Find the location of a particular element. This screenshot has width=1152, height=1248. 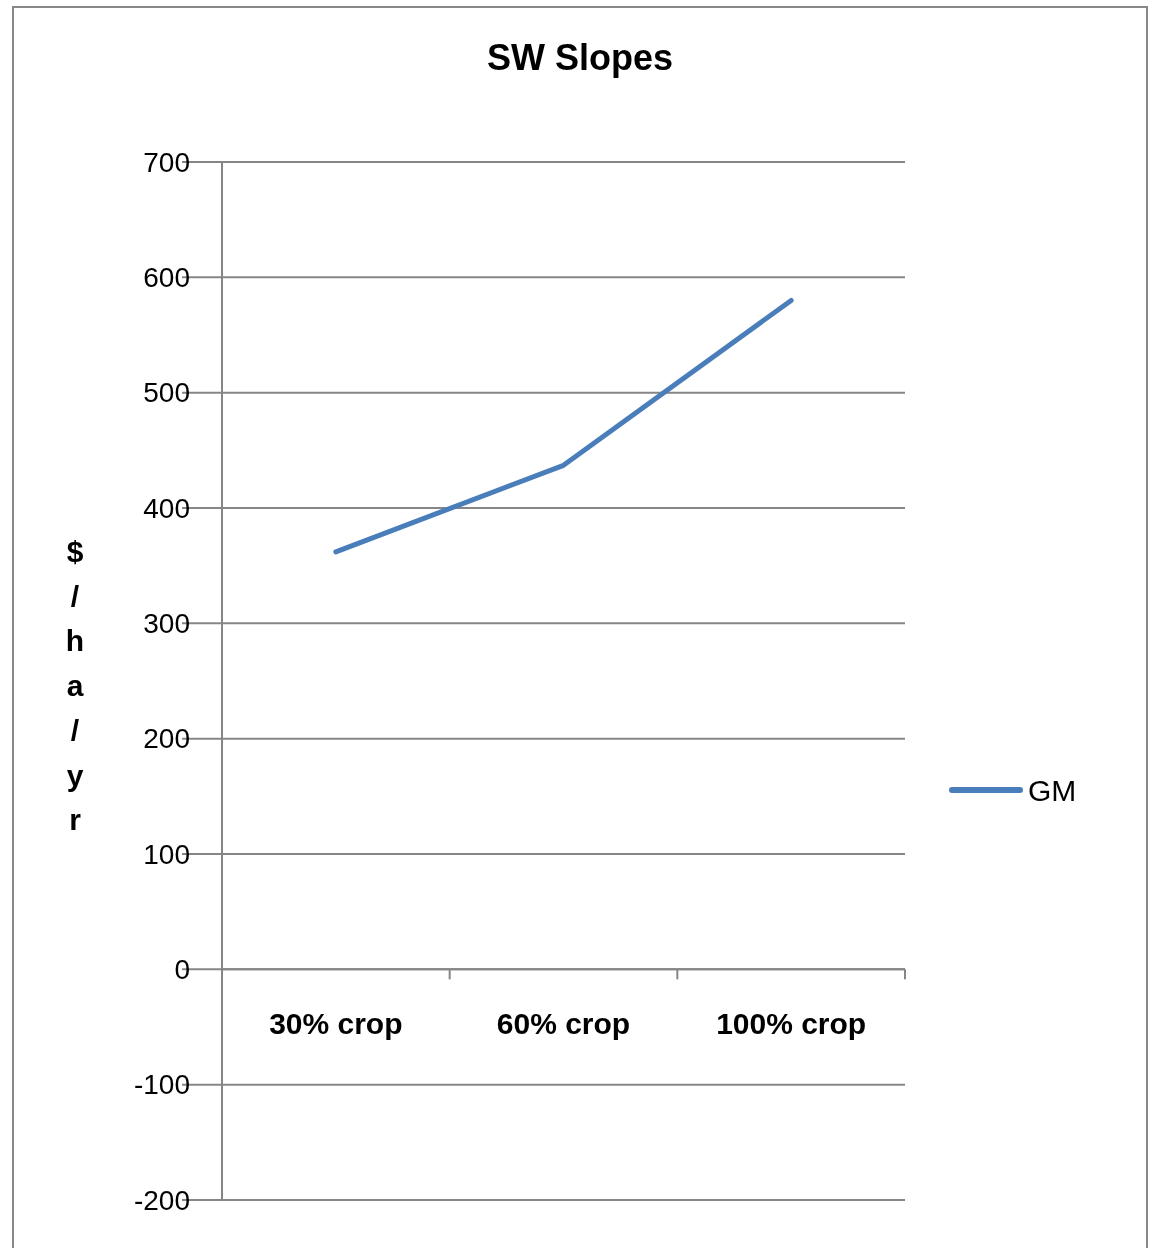

y-tick-label: 700 is located at coordinates (166, 162).